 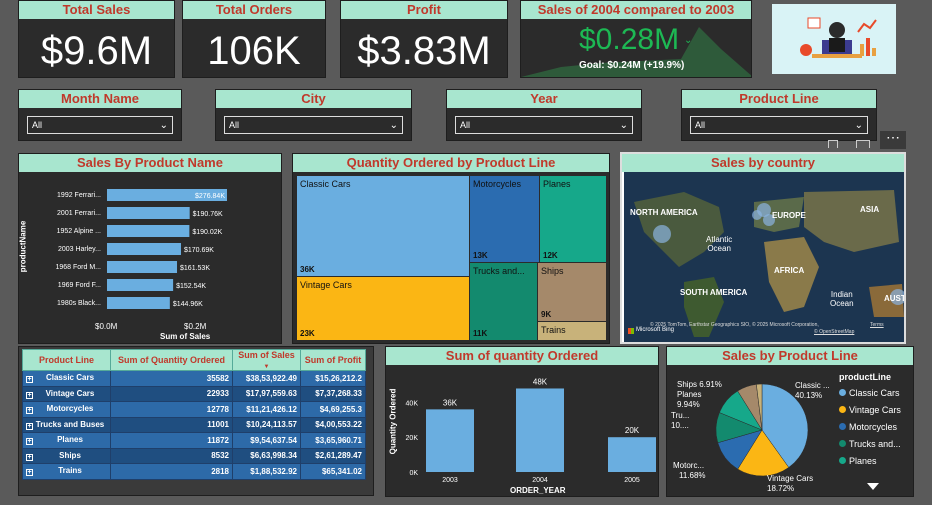 What do you see at coordinates (876, 427) in the screenshot?
I see `legend-item: Motorcycles` at bounding box center [876, 427].